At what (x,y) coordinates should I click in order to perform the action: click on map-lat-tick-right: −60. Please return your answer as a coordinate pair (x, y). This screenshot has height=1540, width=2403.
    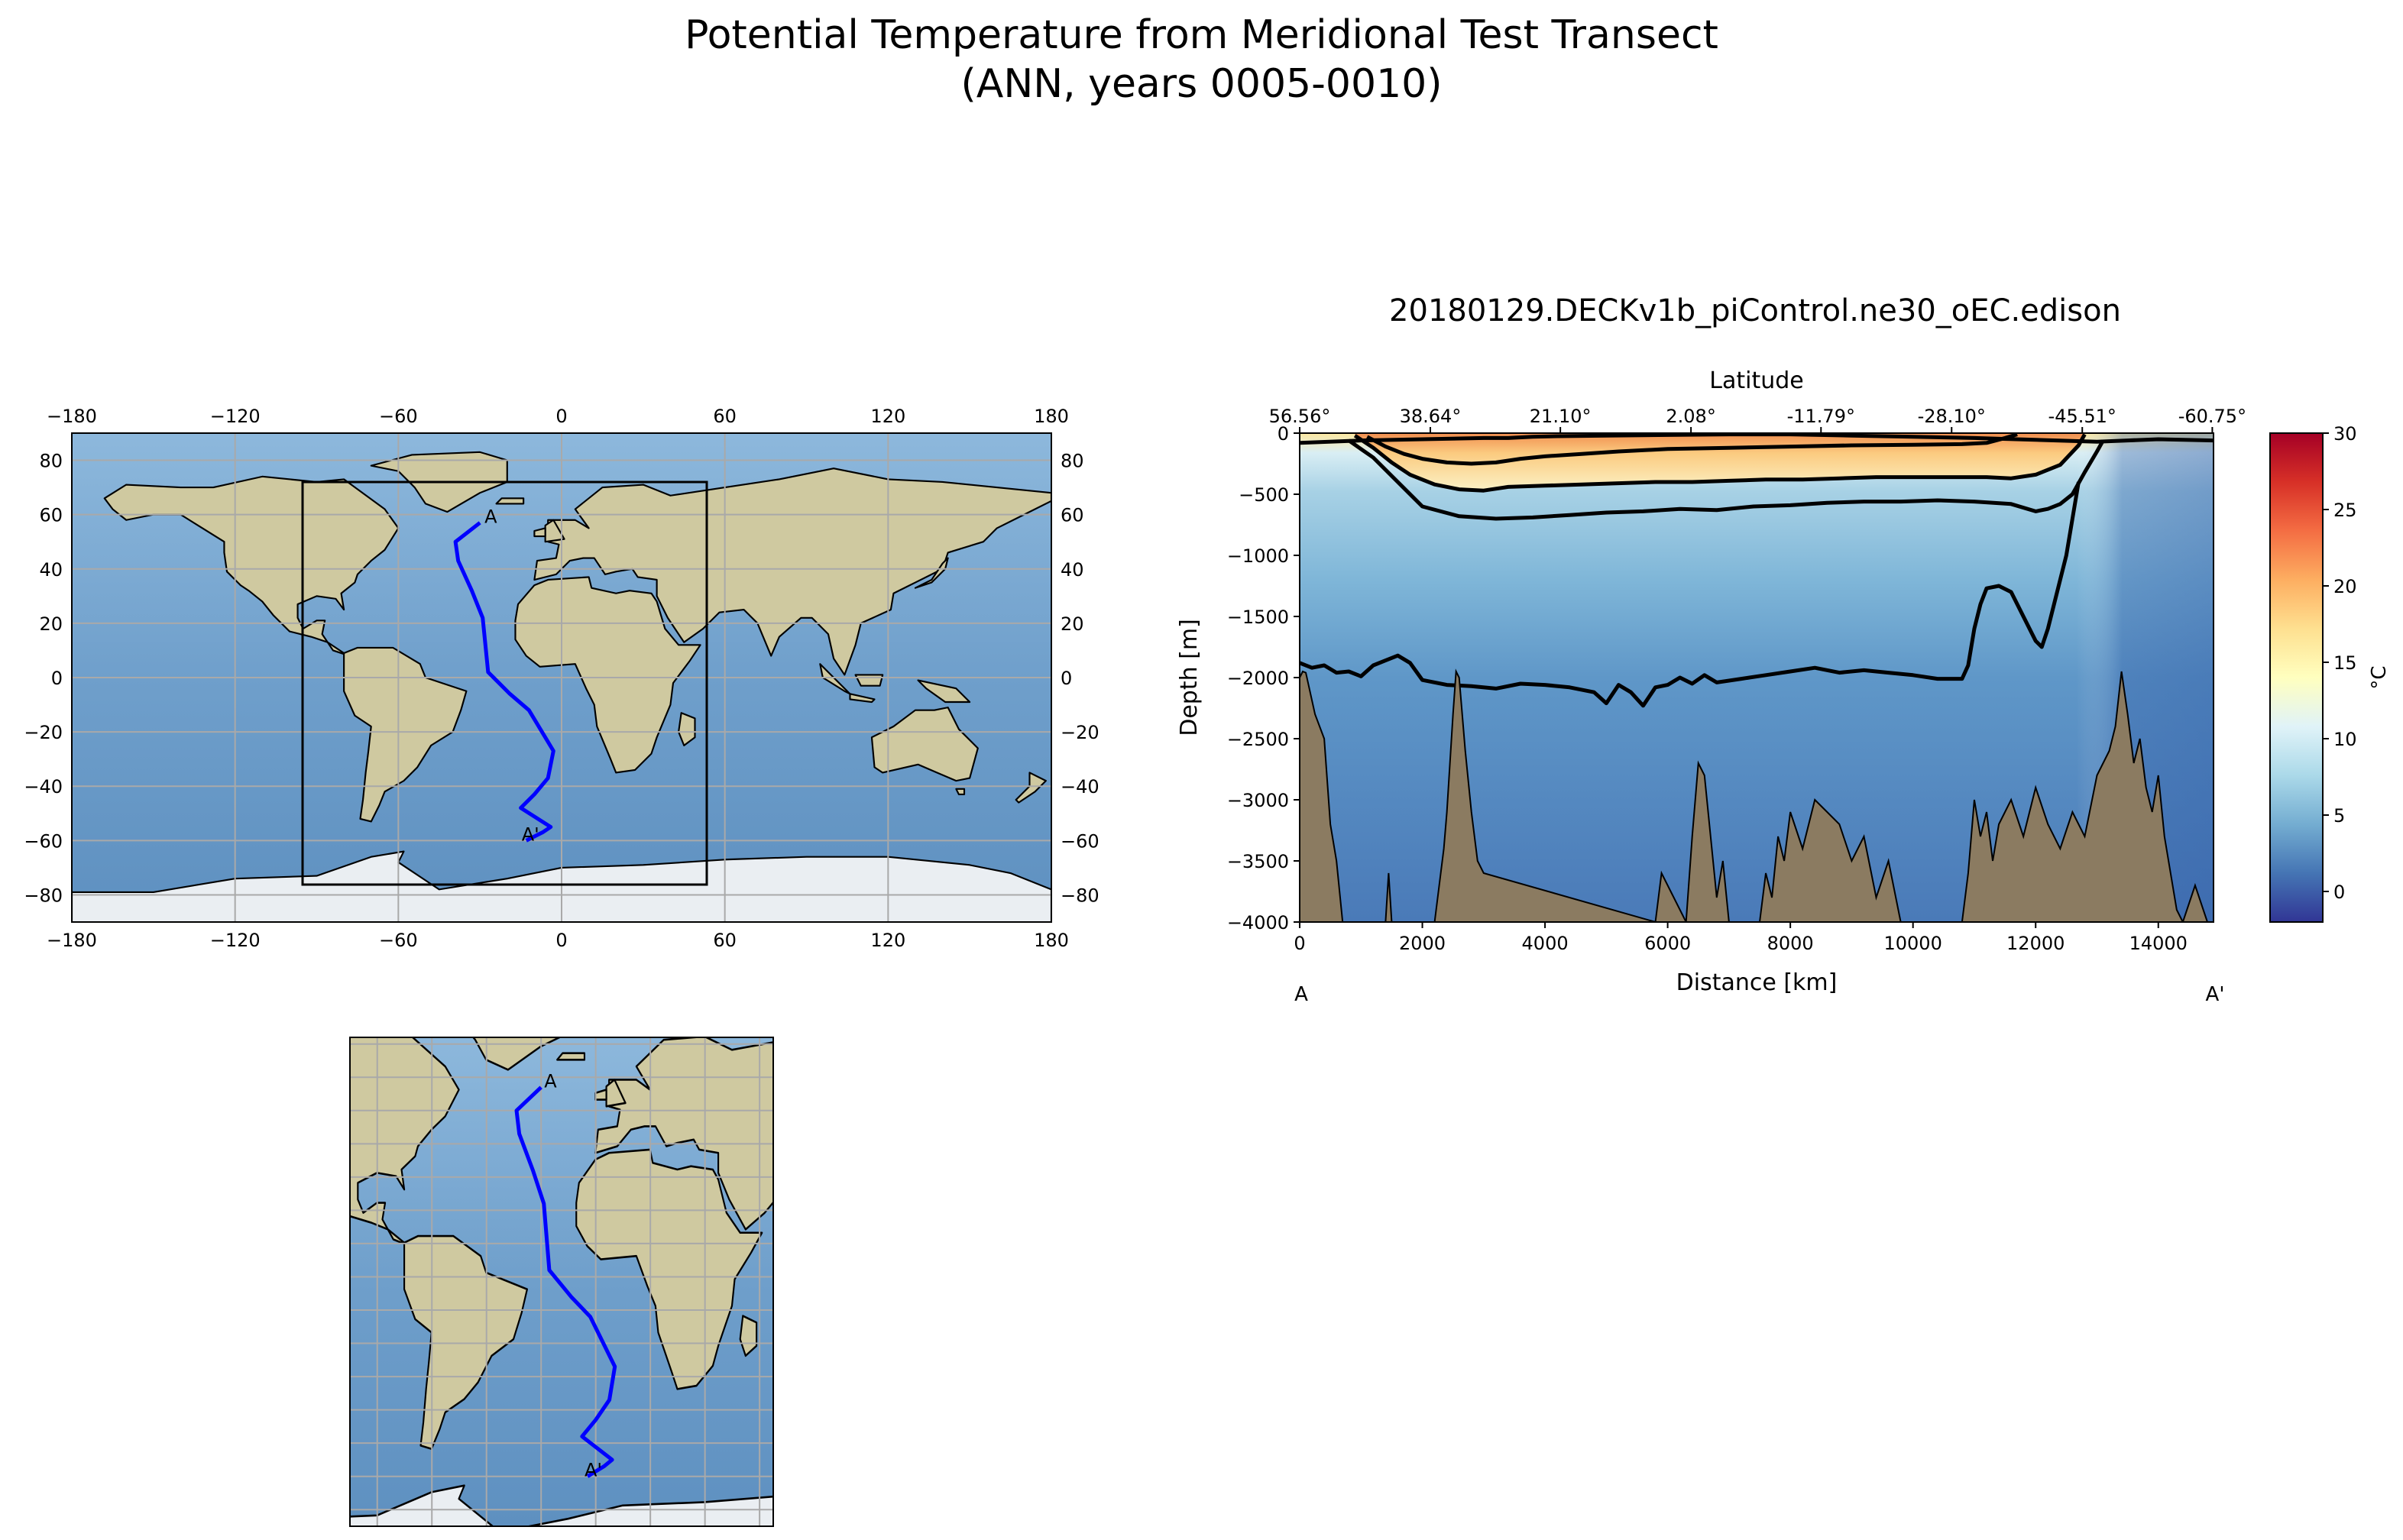
    Looking at the image, I should click on (1080, 841).